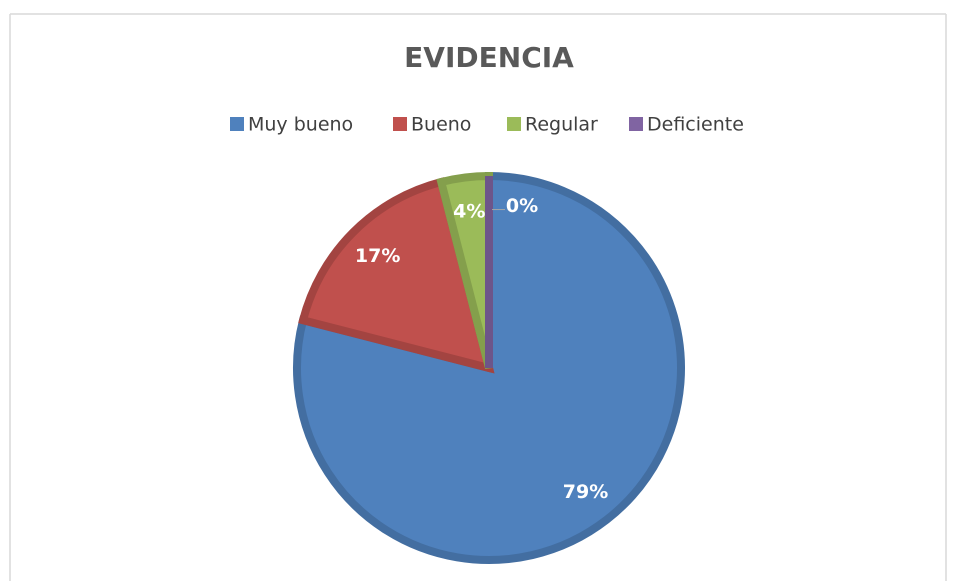 This screenshot has width=956, height=581. I want to click on data-label: 4%, so click(469, 211).